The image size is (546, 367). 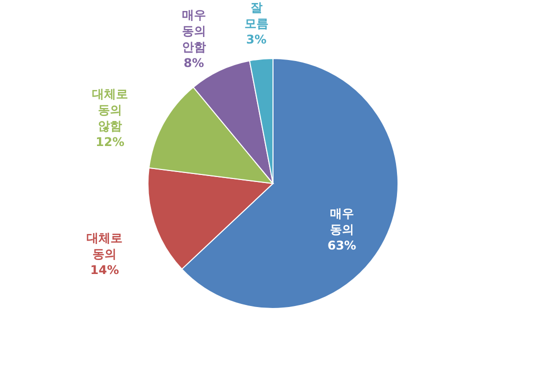 What do you see at coordinates (110, 109) in the screenshot?
I see `slice-label: 대체로 동의 않함` at bounding box center [110, 109].